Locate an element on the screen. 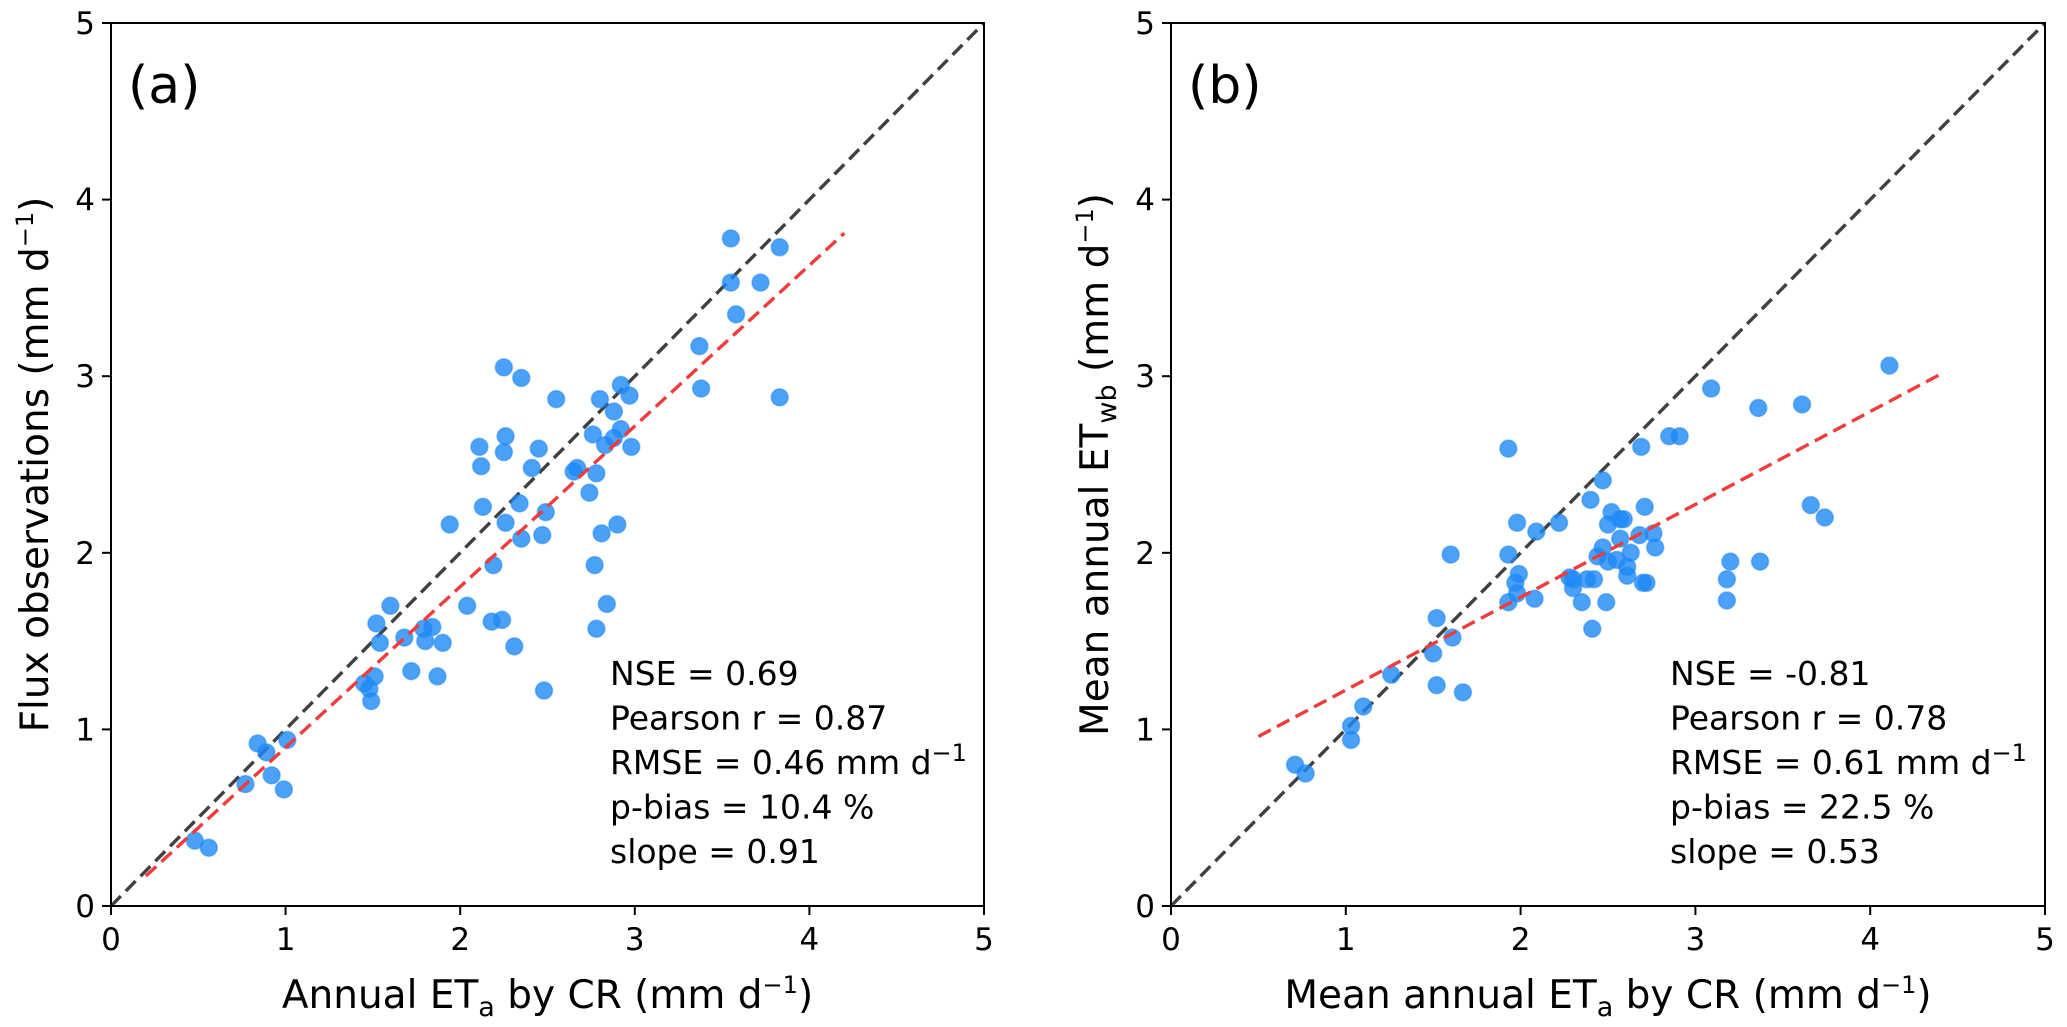 Image resolution: width=2067 pixels, height=1027 pixels. text-span: Pearson r = 0.78 is located at coordinates (1808, 718).